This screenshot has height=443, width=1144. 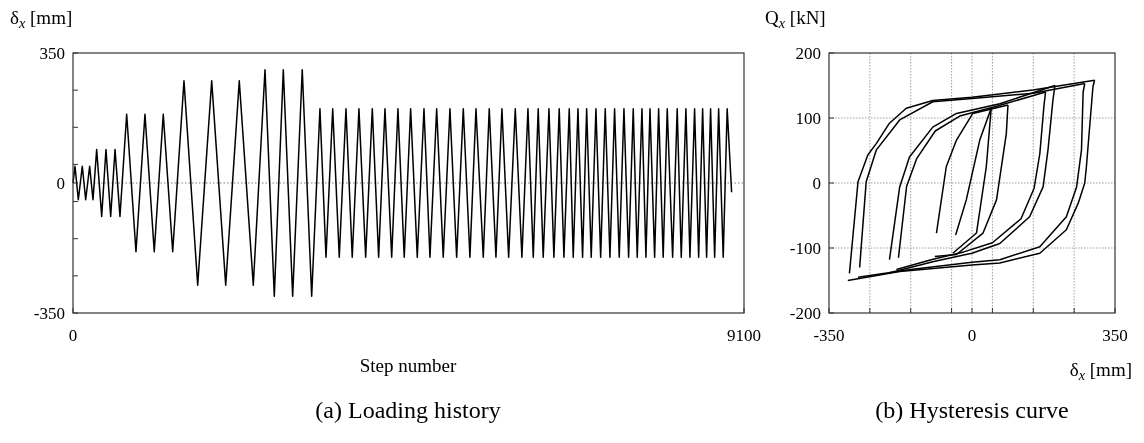 I want to click on y-tick-label: 100, so click(x=808, y=118).